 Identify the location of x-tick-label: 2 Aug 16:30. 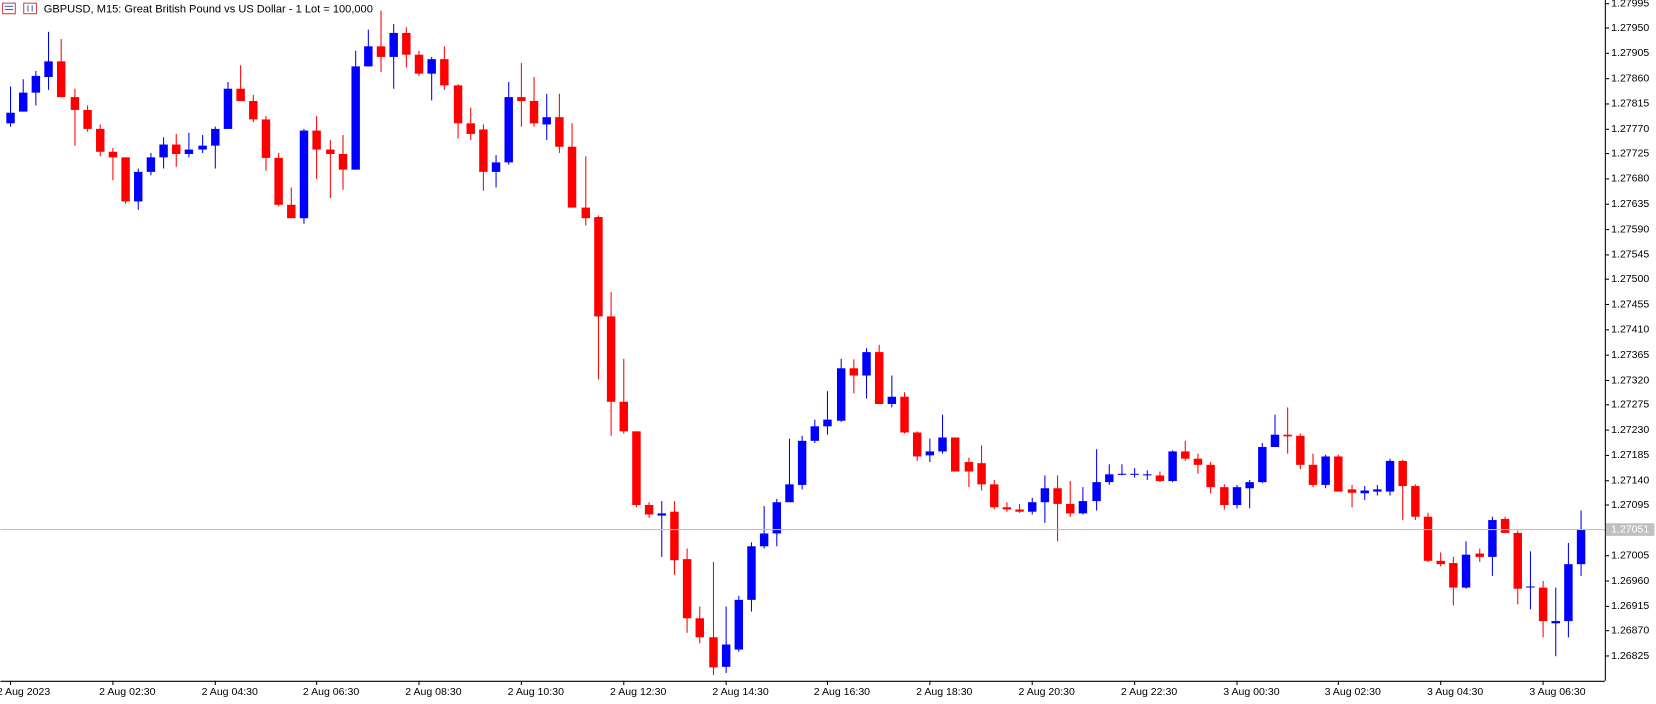
(842, 692).